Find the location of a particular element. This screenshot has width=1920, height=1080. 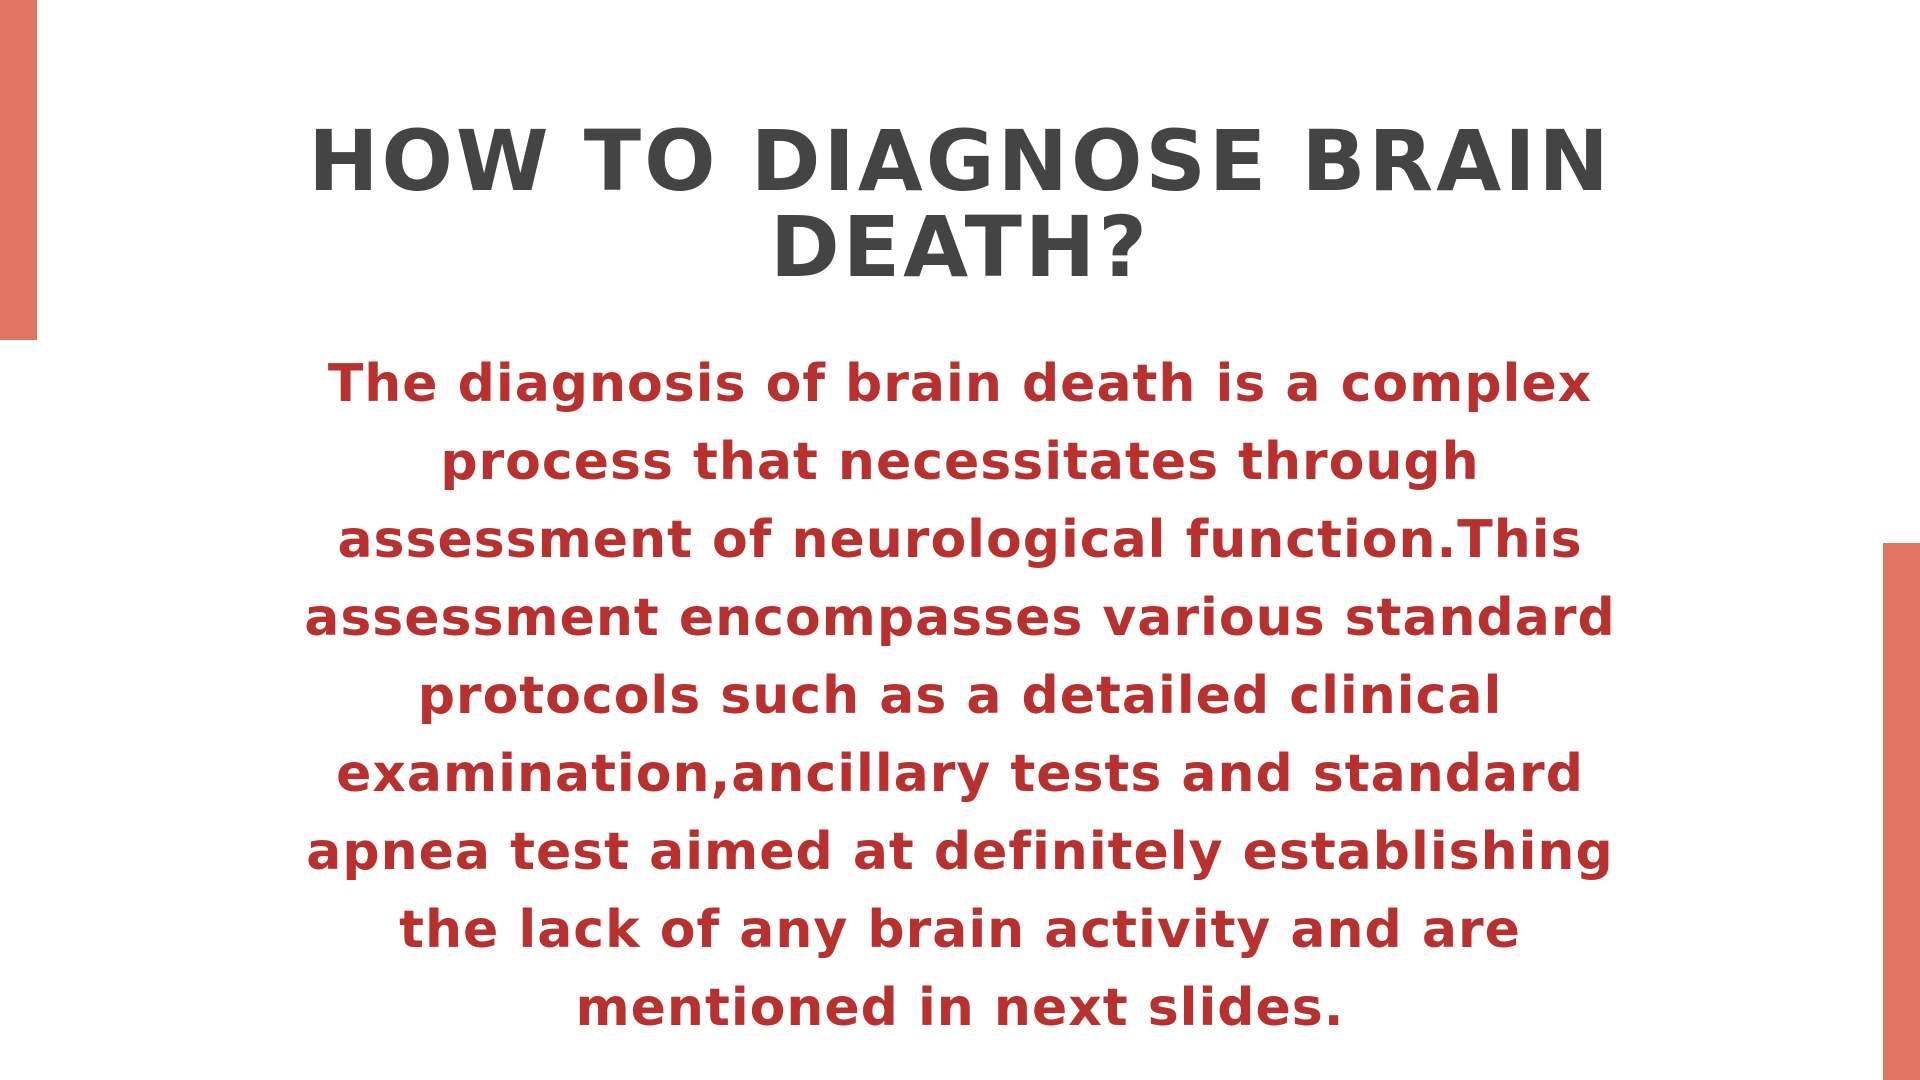

accent-bar-left is located at coordinates (18, 170).